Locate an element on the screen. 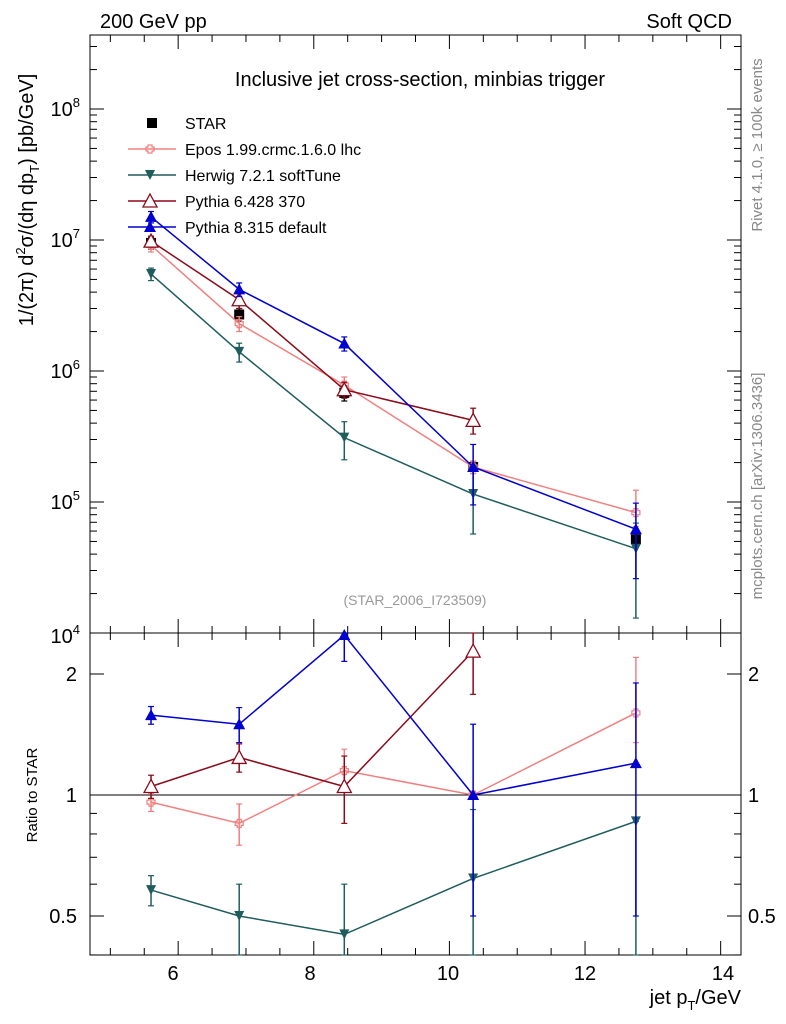 This screenshot has height=1024, width=786. legend-label-pythia8: Pythia 8.315 default is located at coordinates (256, 228).